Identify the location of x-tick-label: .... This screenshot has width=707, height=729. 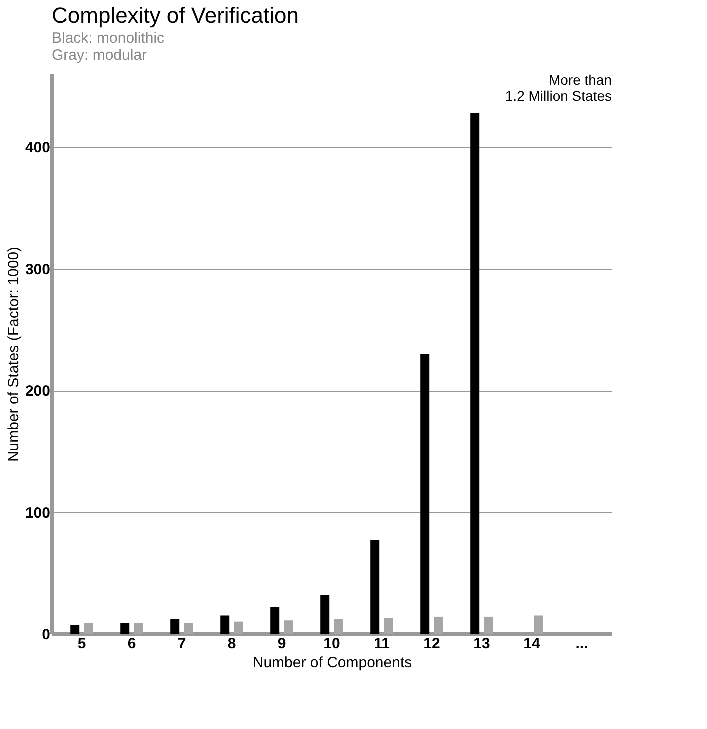
(582, 644).